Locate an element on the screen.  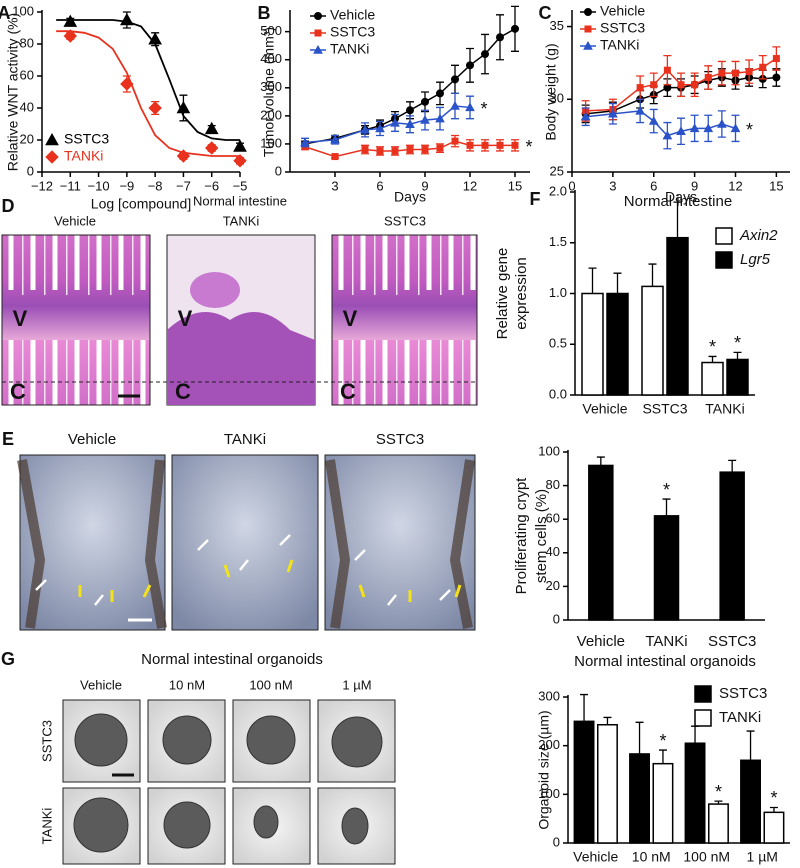
y-tick-label: 400 is located at coordinates (271, 58).